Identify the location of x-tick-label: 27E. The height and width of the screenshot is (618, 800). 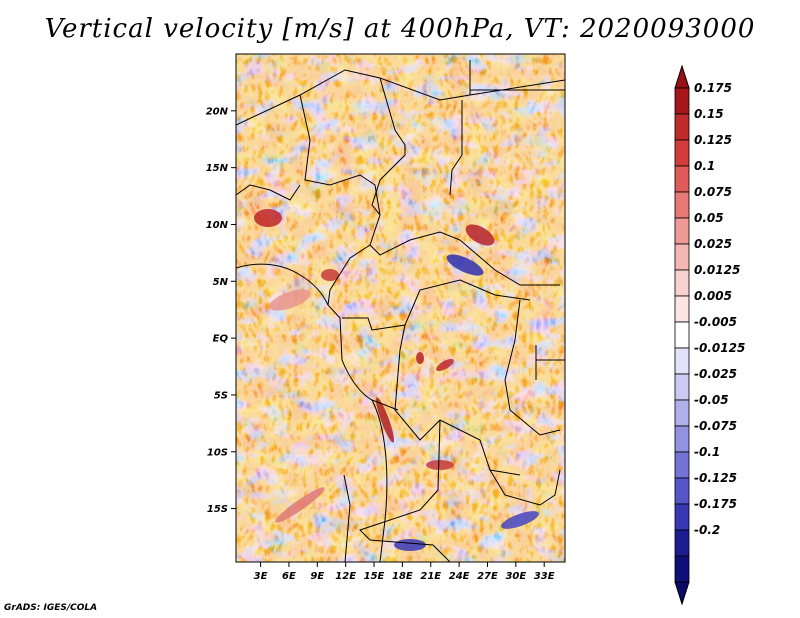
(487, 576).